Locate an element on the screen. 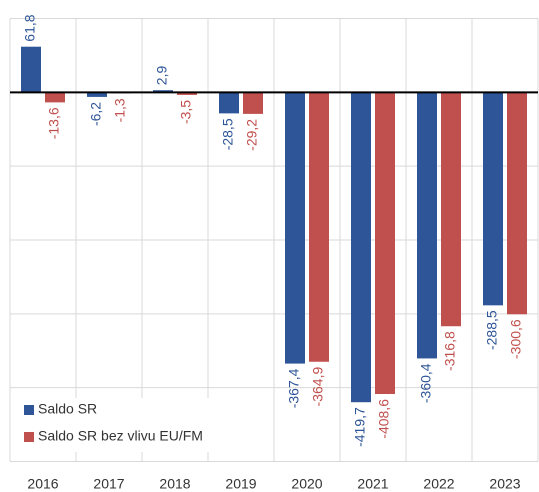 Image resolution: width=539 pixels, height=492 pixels. x-tick-label: 2022 is located at coordinates (438, 484).